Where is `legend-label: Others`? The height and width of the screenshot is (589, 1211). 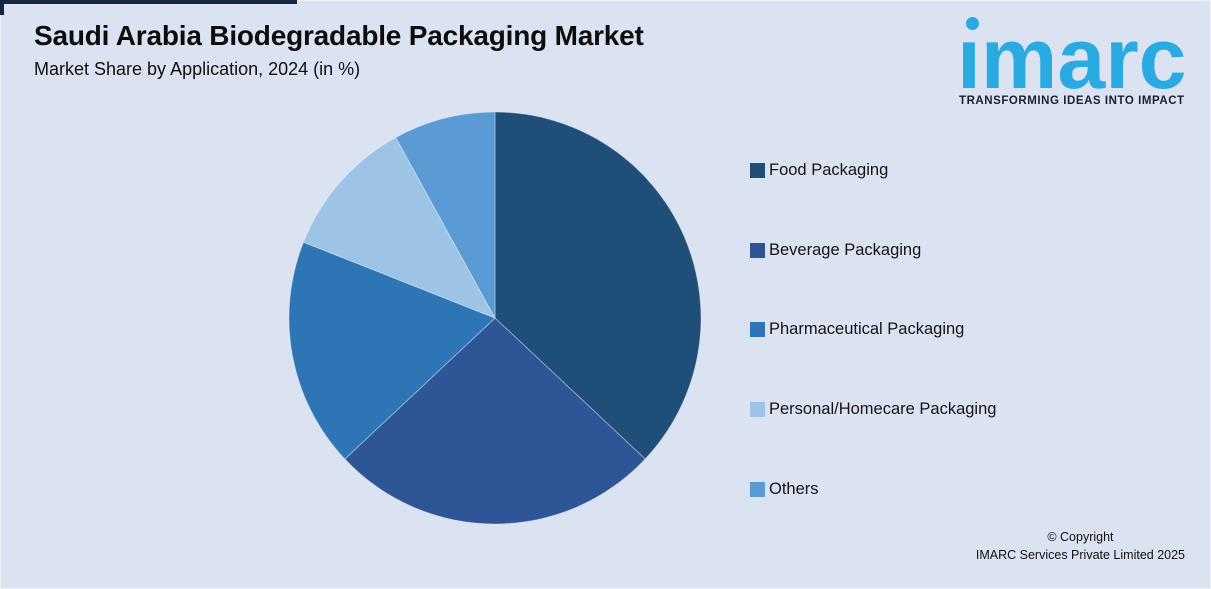
legend-label: Others is located at coordinates (794, 489).